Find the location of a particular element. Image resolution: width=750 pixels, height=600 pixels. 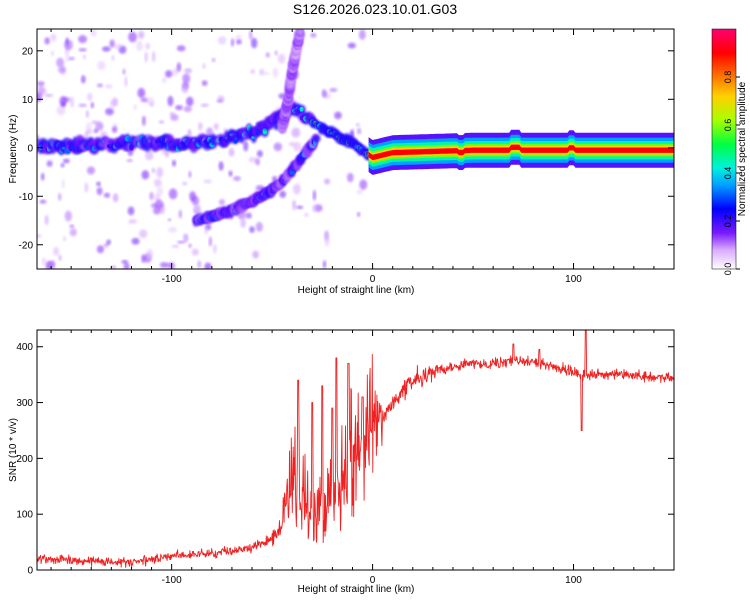

spectral-peak is located at coordinates (301, 109).